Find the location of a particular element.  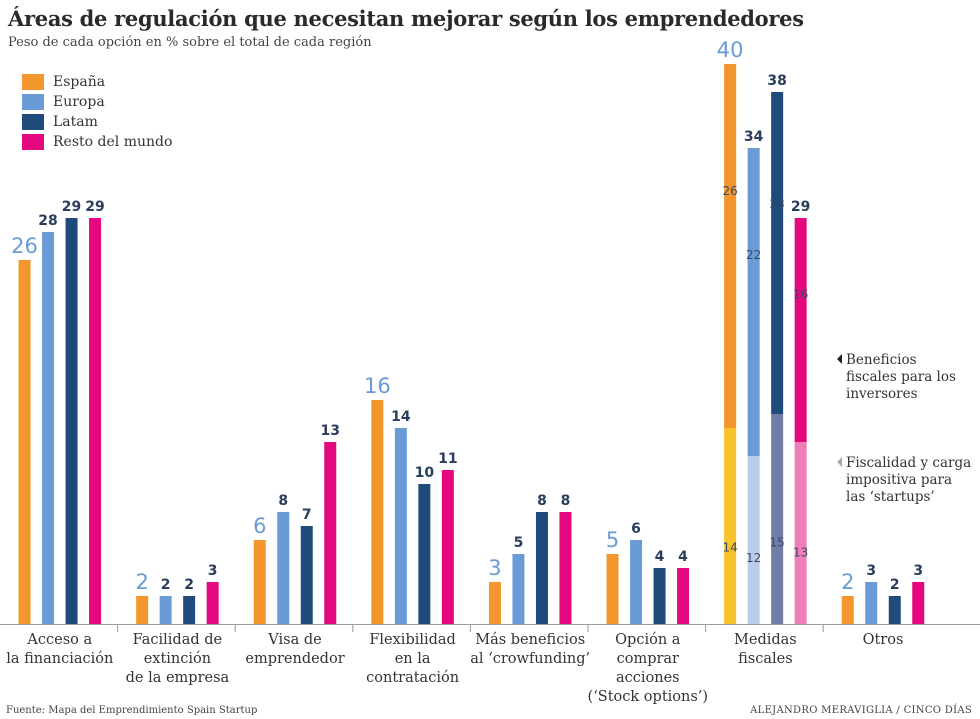

segment-value-label: 26 is located at coordinates (730, 191).